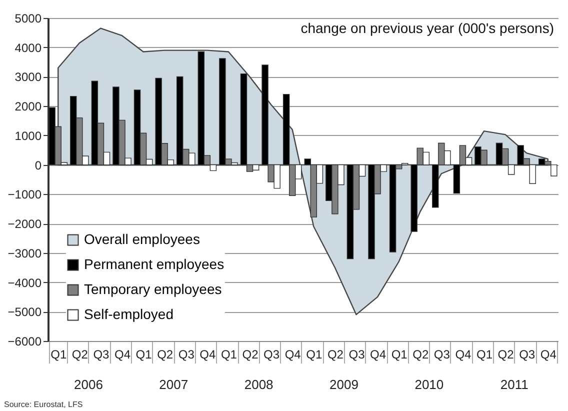 Image resolution: width=568 pixels, height=411 pixels. What do you see at coordinates (43, 404) in the screenshot?
I see `source-note: Source: Eurostat, LFS` at bounding box center [43, 404].